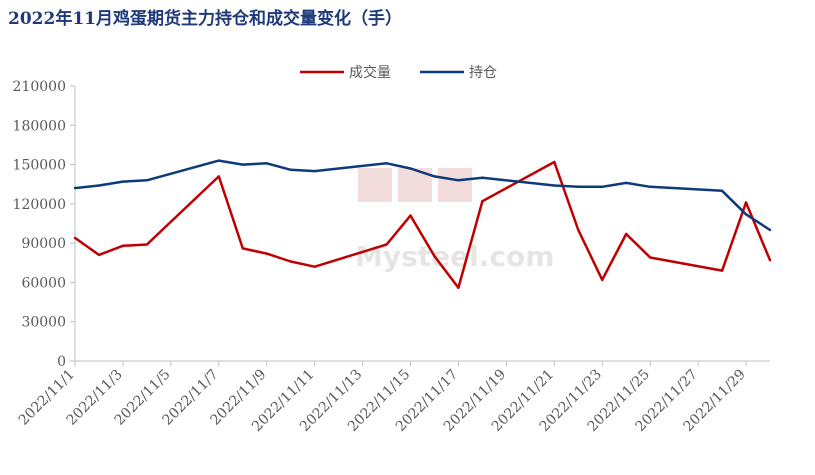 Image resolution: width=815 pixels, height=475 pixels. Describe the element at coordinates (39, 166) in the screenshot. I see `y-tick-label: 150000` at that location.